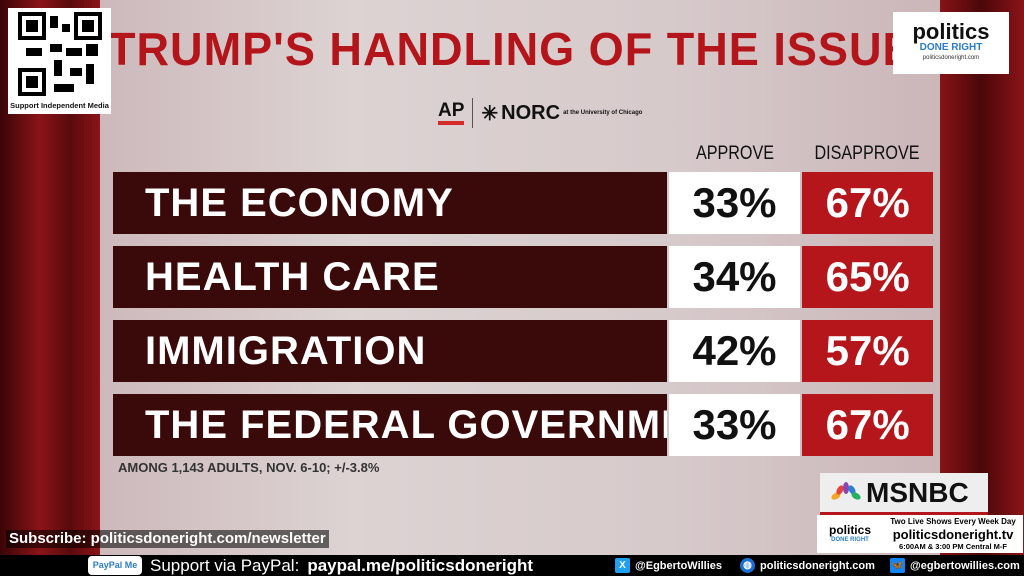 The image size is (1024, 576). I want to click on qr-code: Support Independent Media, so click(59, 61).